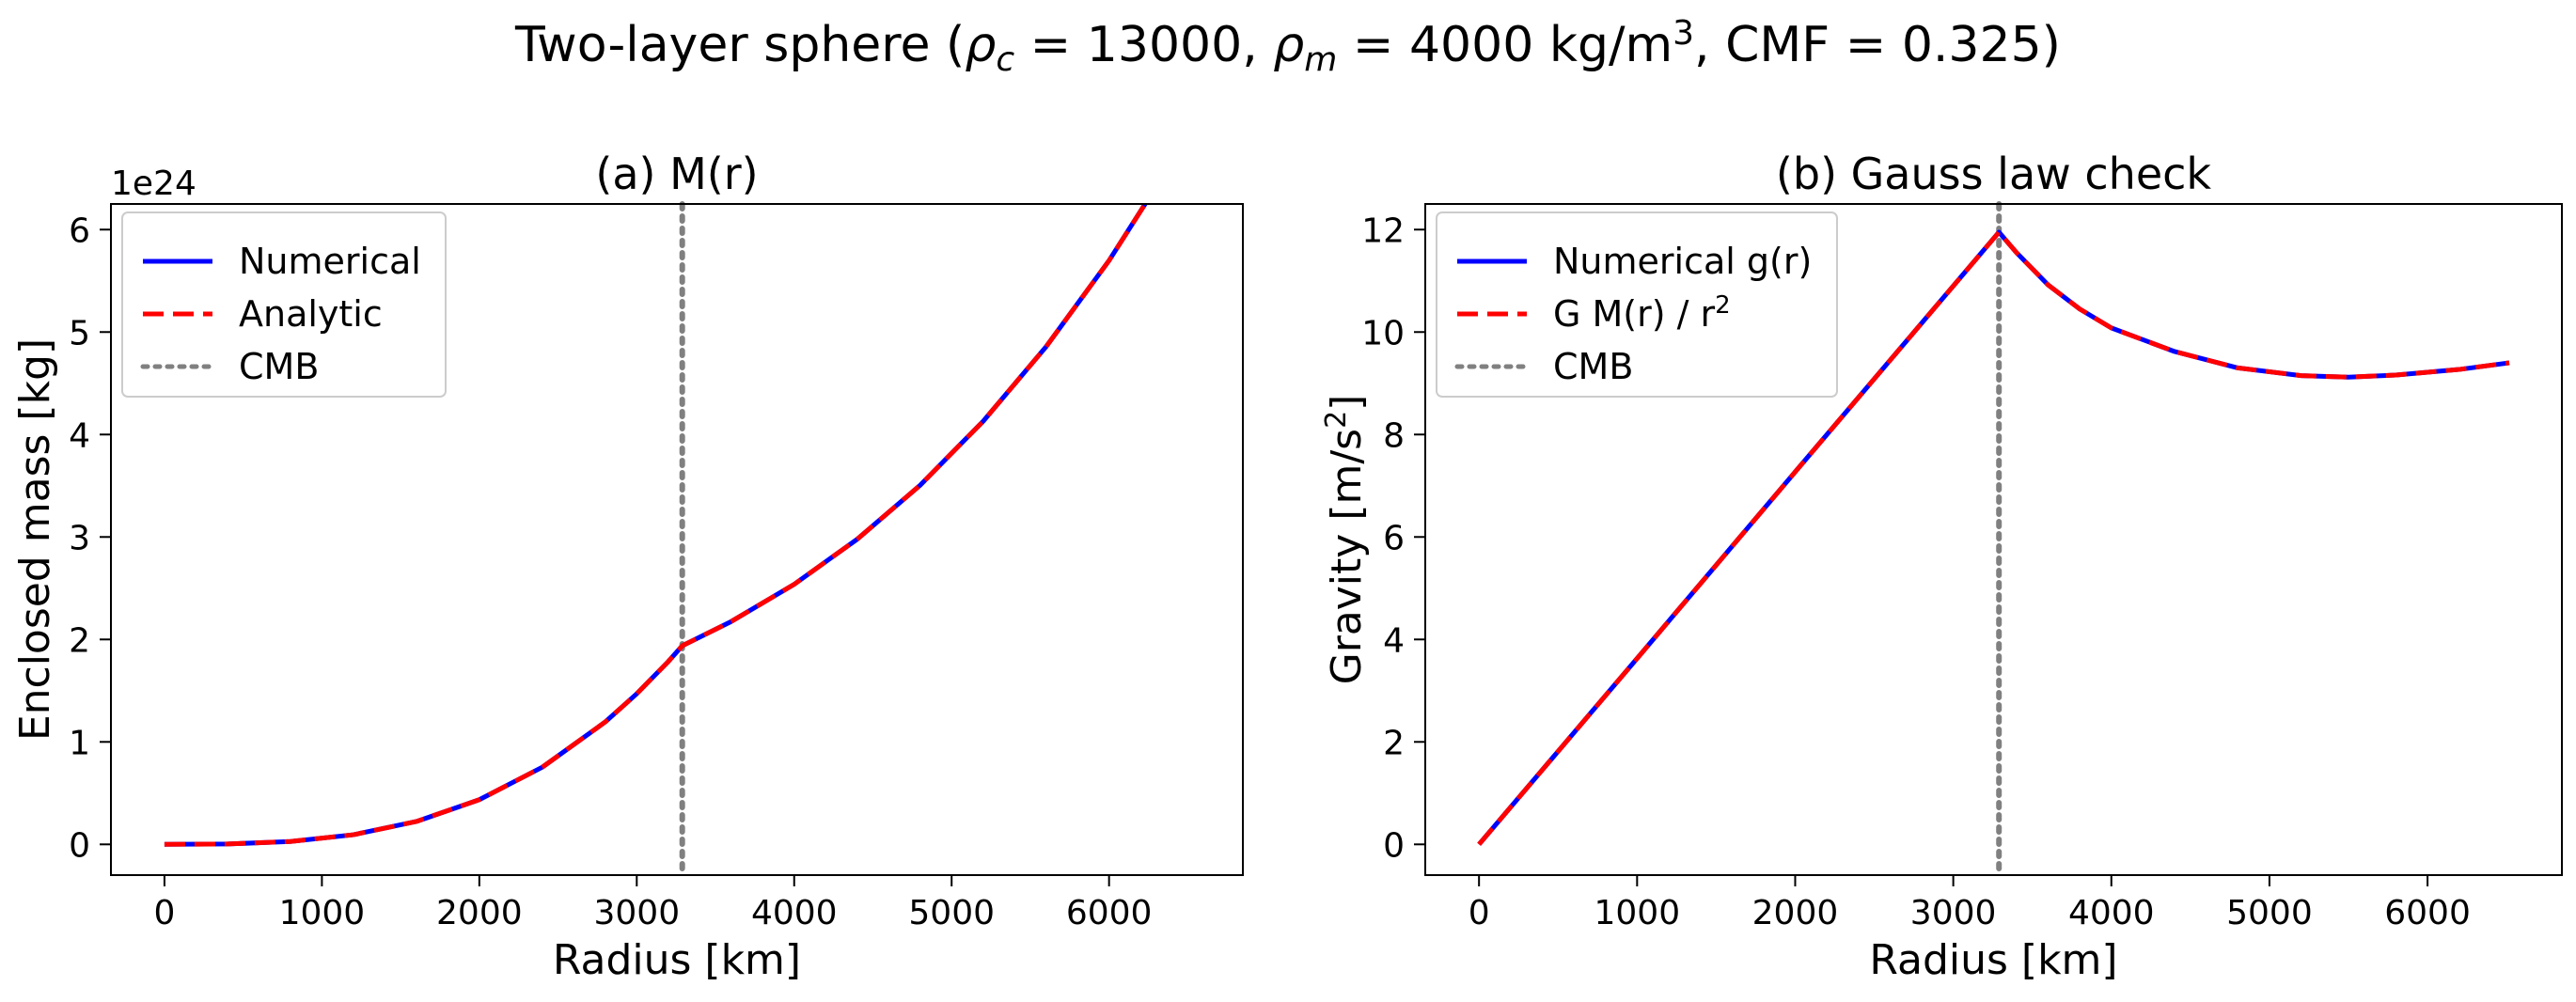  What do you see at coordinates (311, 314) in the screenshot?
I see `legend-label: Analytic` at bounding box center [311, 314].